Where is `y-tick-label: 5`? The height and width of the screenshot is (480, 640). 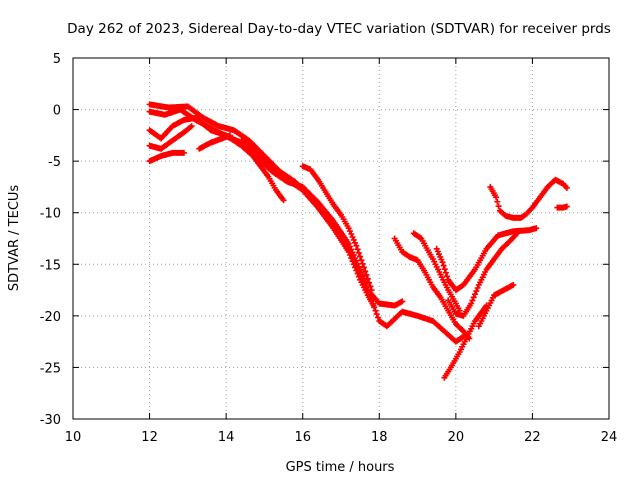
y-tick-label: 5 is located at coordinates (57, 59).